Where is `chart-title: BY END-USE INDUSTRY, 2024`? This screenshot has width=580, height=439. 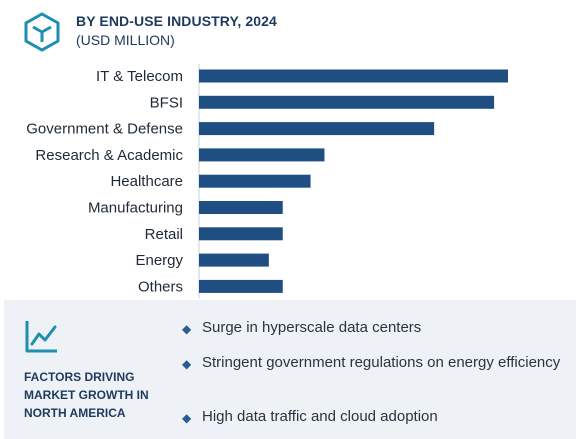
chart-title: BY END-USE INDUSTRY, 2024 is located at coordinates (176, 21).